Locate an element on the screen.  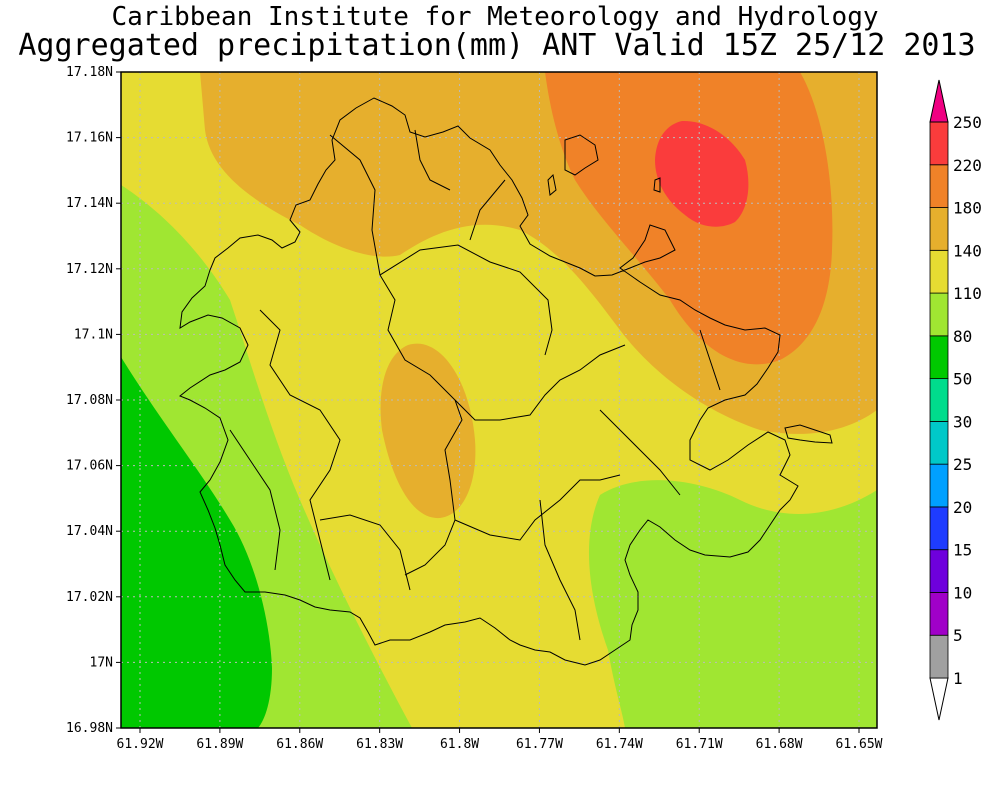
colorbar-level-label: 180 is located at coordinates (967, 208).